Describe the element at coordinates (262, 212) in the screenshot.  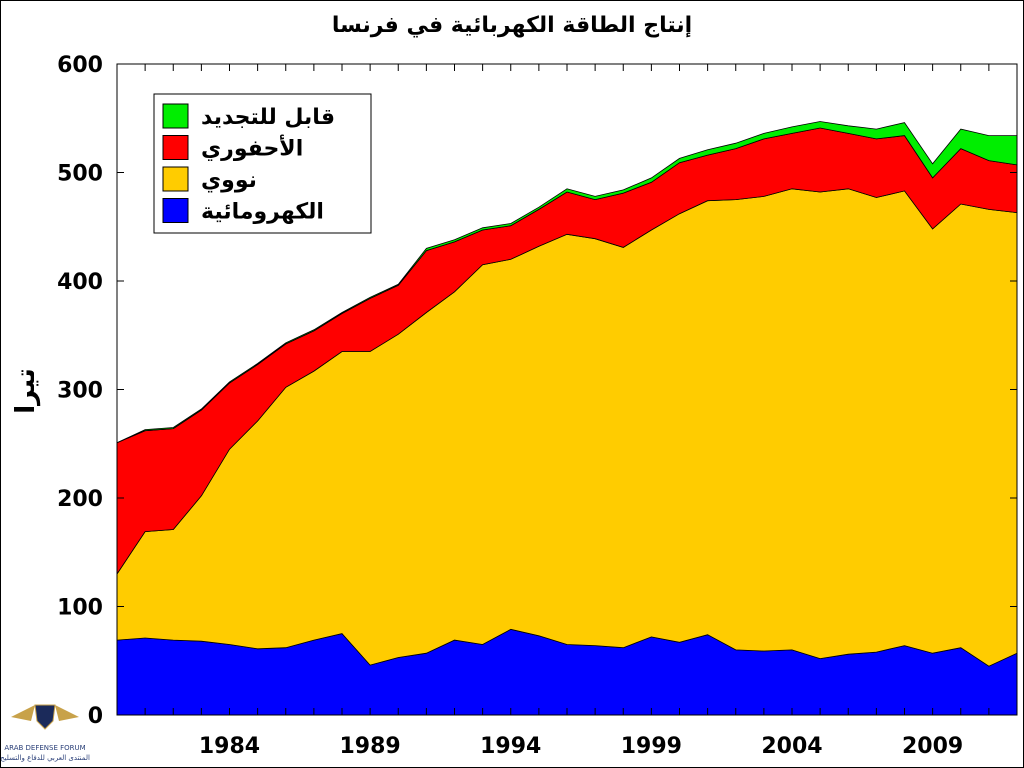
I see `legend-label: الكهرومائية` at that location.